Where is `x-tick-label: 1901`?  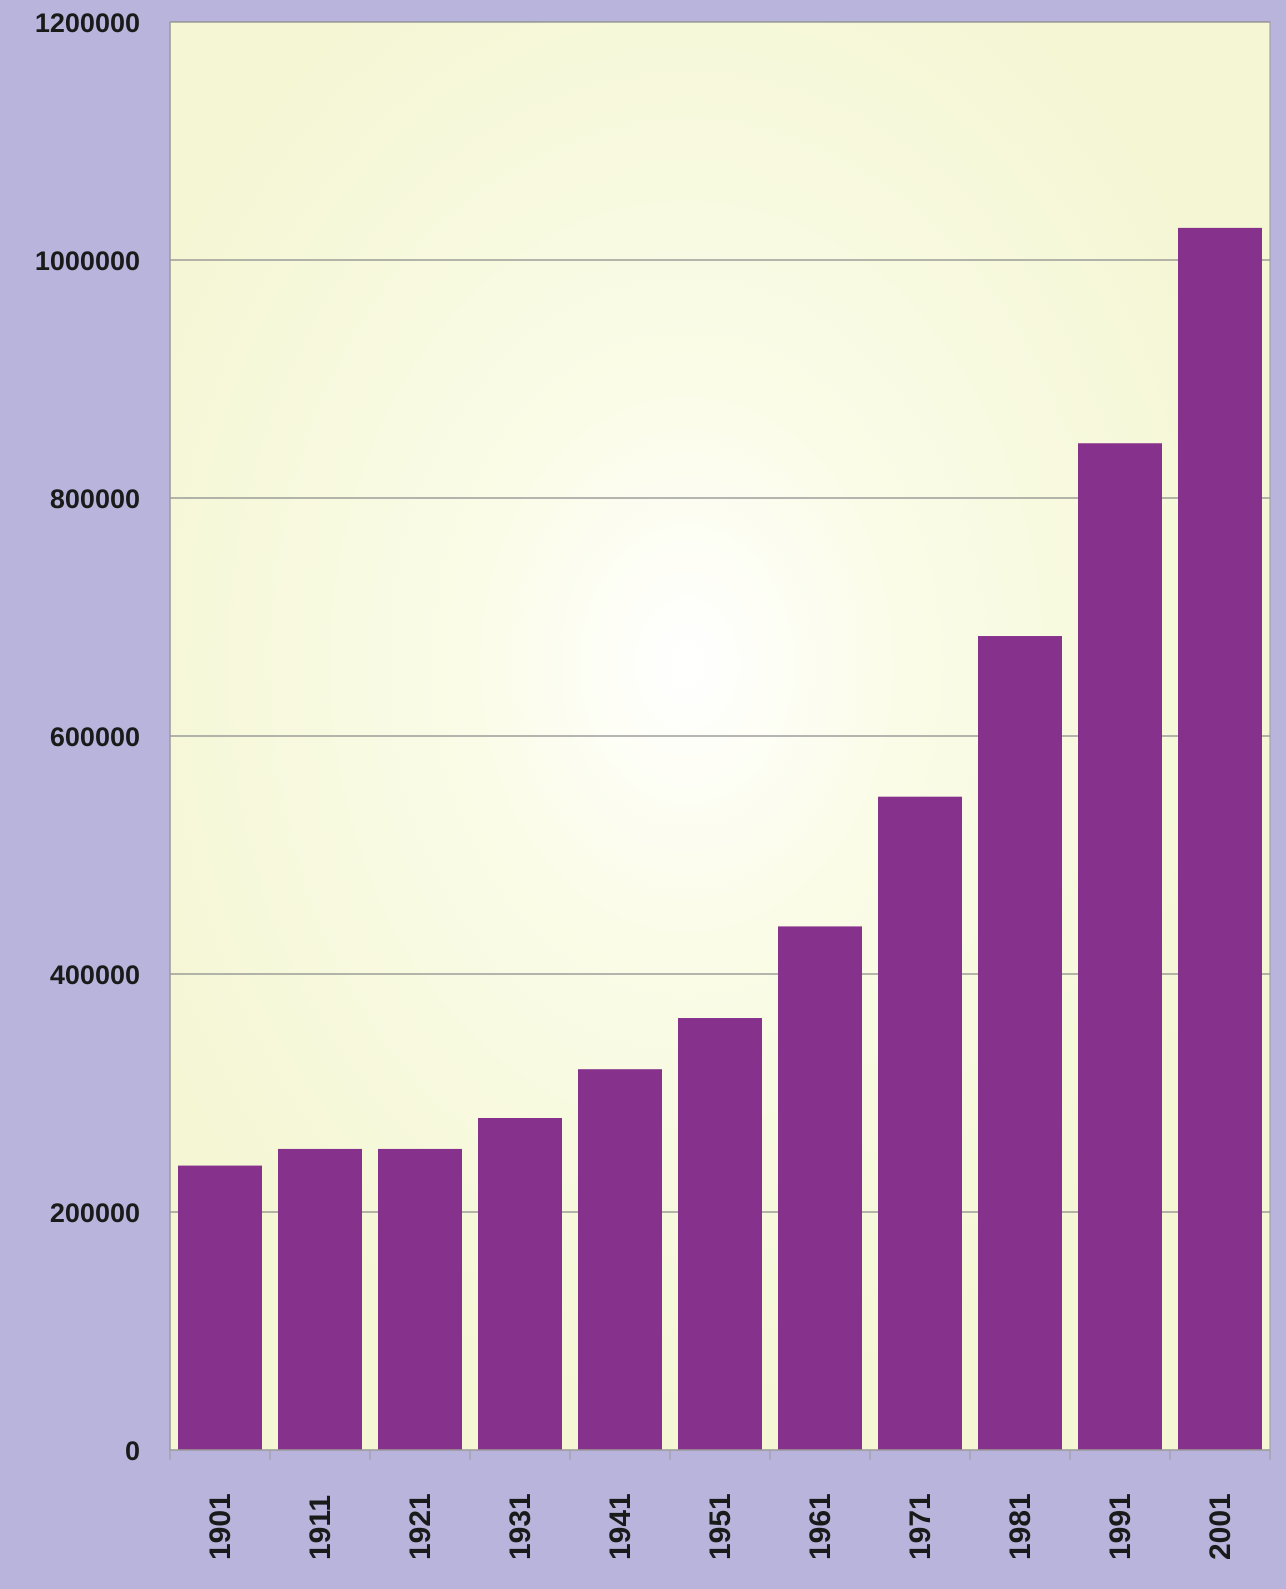 x-tick-label: 1901 is located at coordinates (220, 1526).